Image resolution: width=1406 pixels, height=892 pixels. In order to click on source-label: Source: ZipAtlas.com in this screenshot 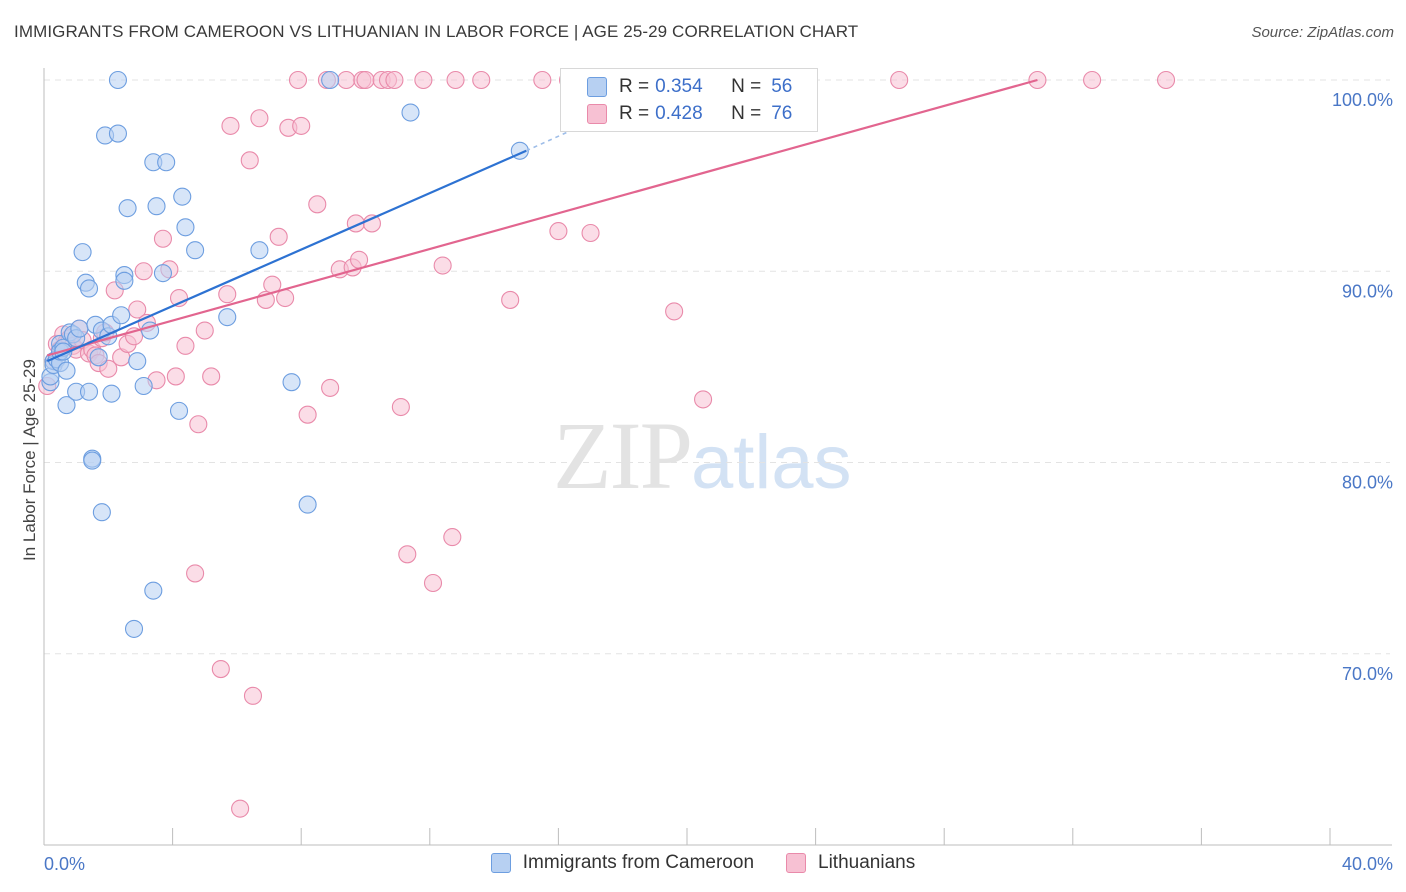, I will do `click(1322, 32)`.